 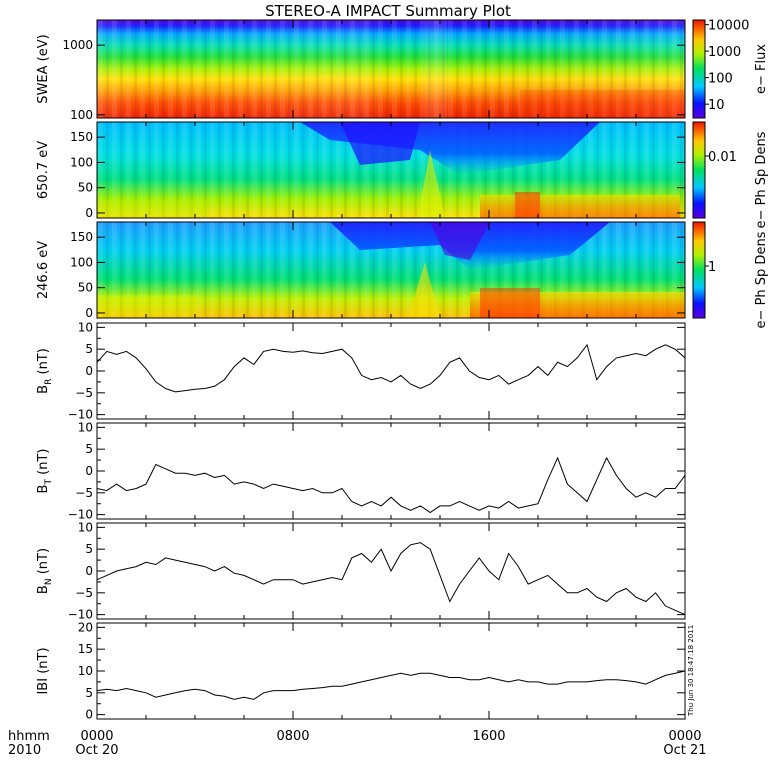 I want to click on ylabel-bmag: IBI (nT), so click(x=43, y=670).